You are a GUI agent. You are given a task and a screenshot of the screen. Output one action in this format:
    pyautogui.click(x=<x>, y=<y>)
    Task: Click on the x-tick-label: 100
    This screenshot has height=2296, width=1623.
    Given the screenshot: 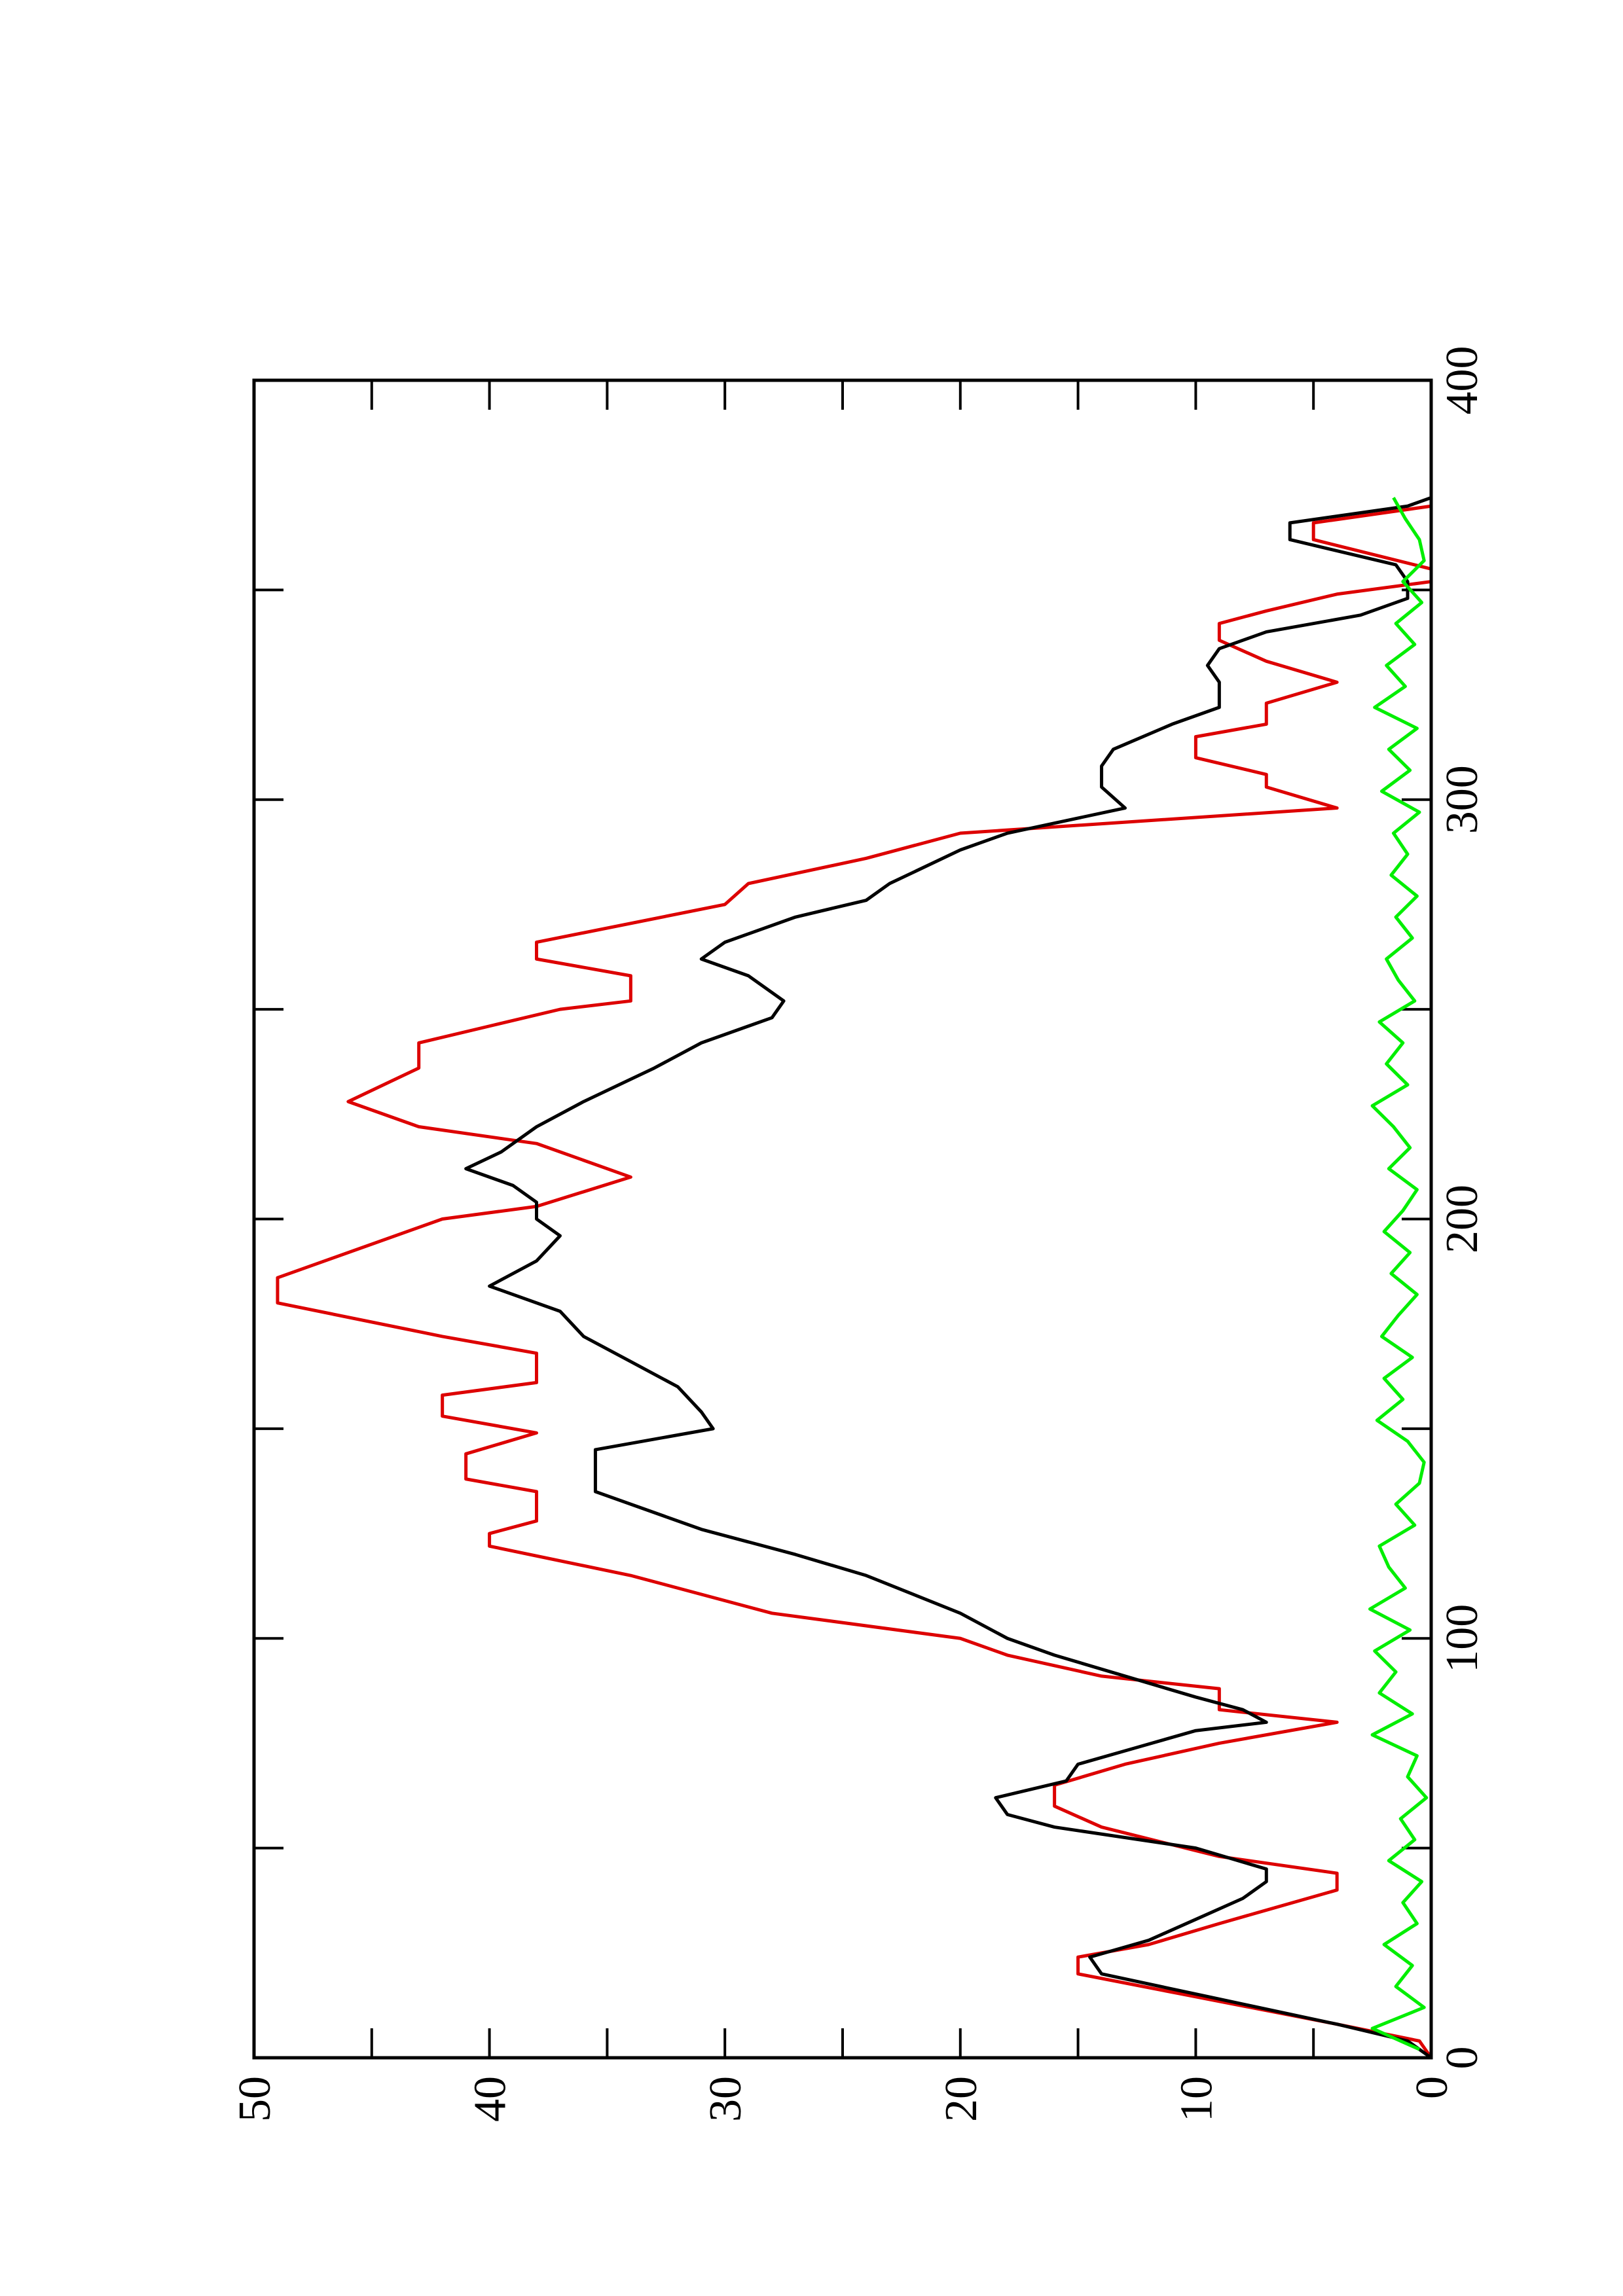 What is the action you would take?
    pyautogui.click(x=1462, y=1638)
    